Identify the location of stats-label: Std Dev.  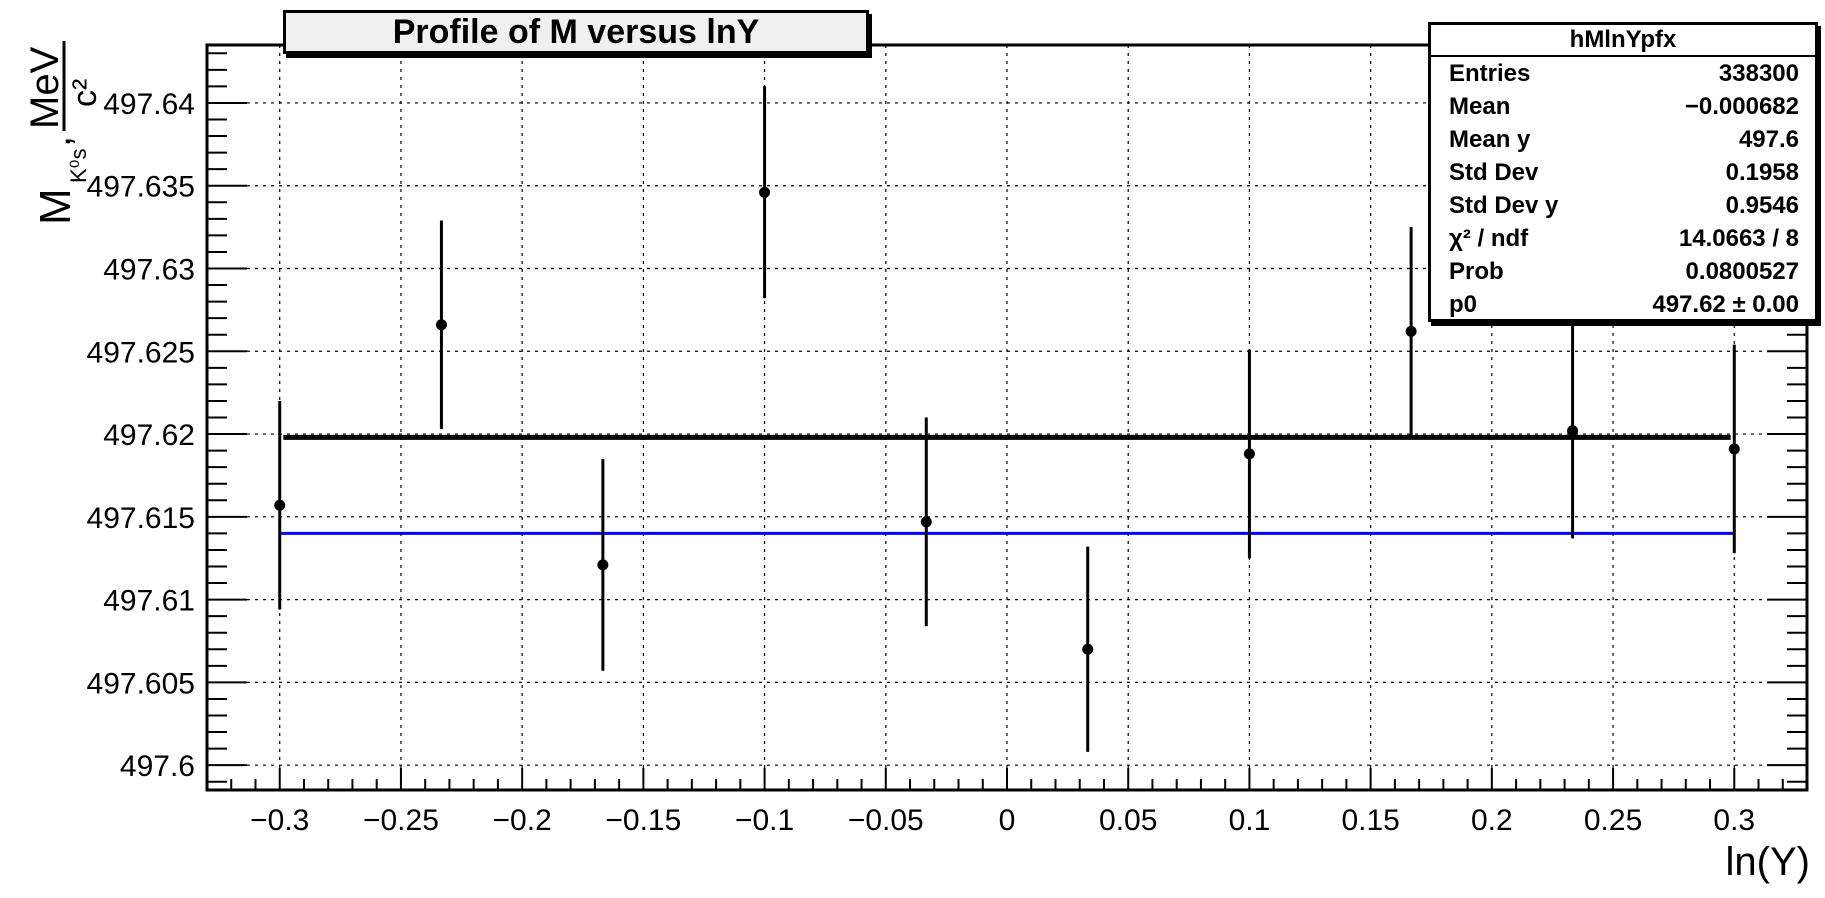
(1494, 172).